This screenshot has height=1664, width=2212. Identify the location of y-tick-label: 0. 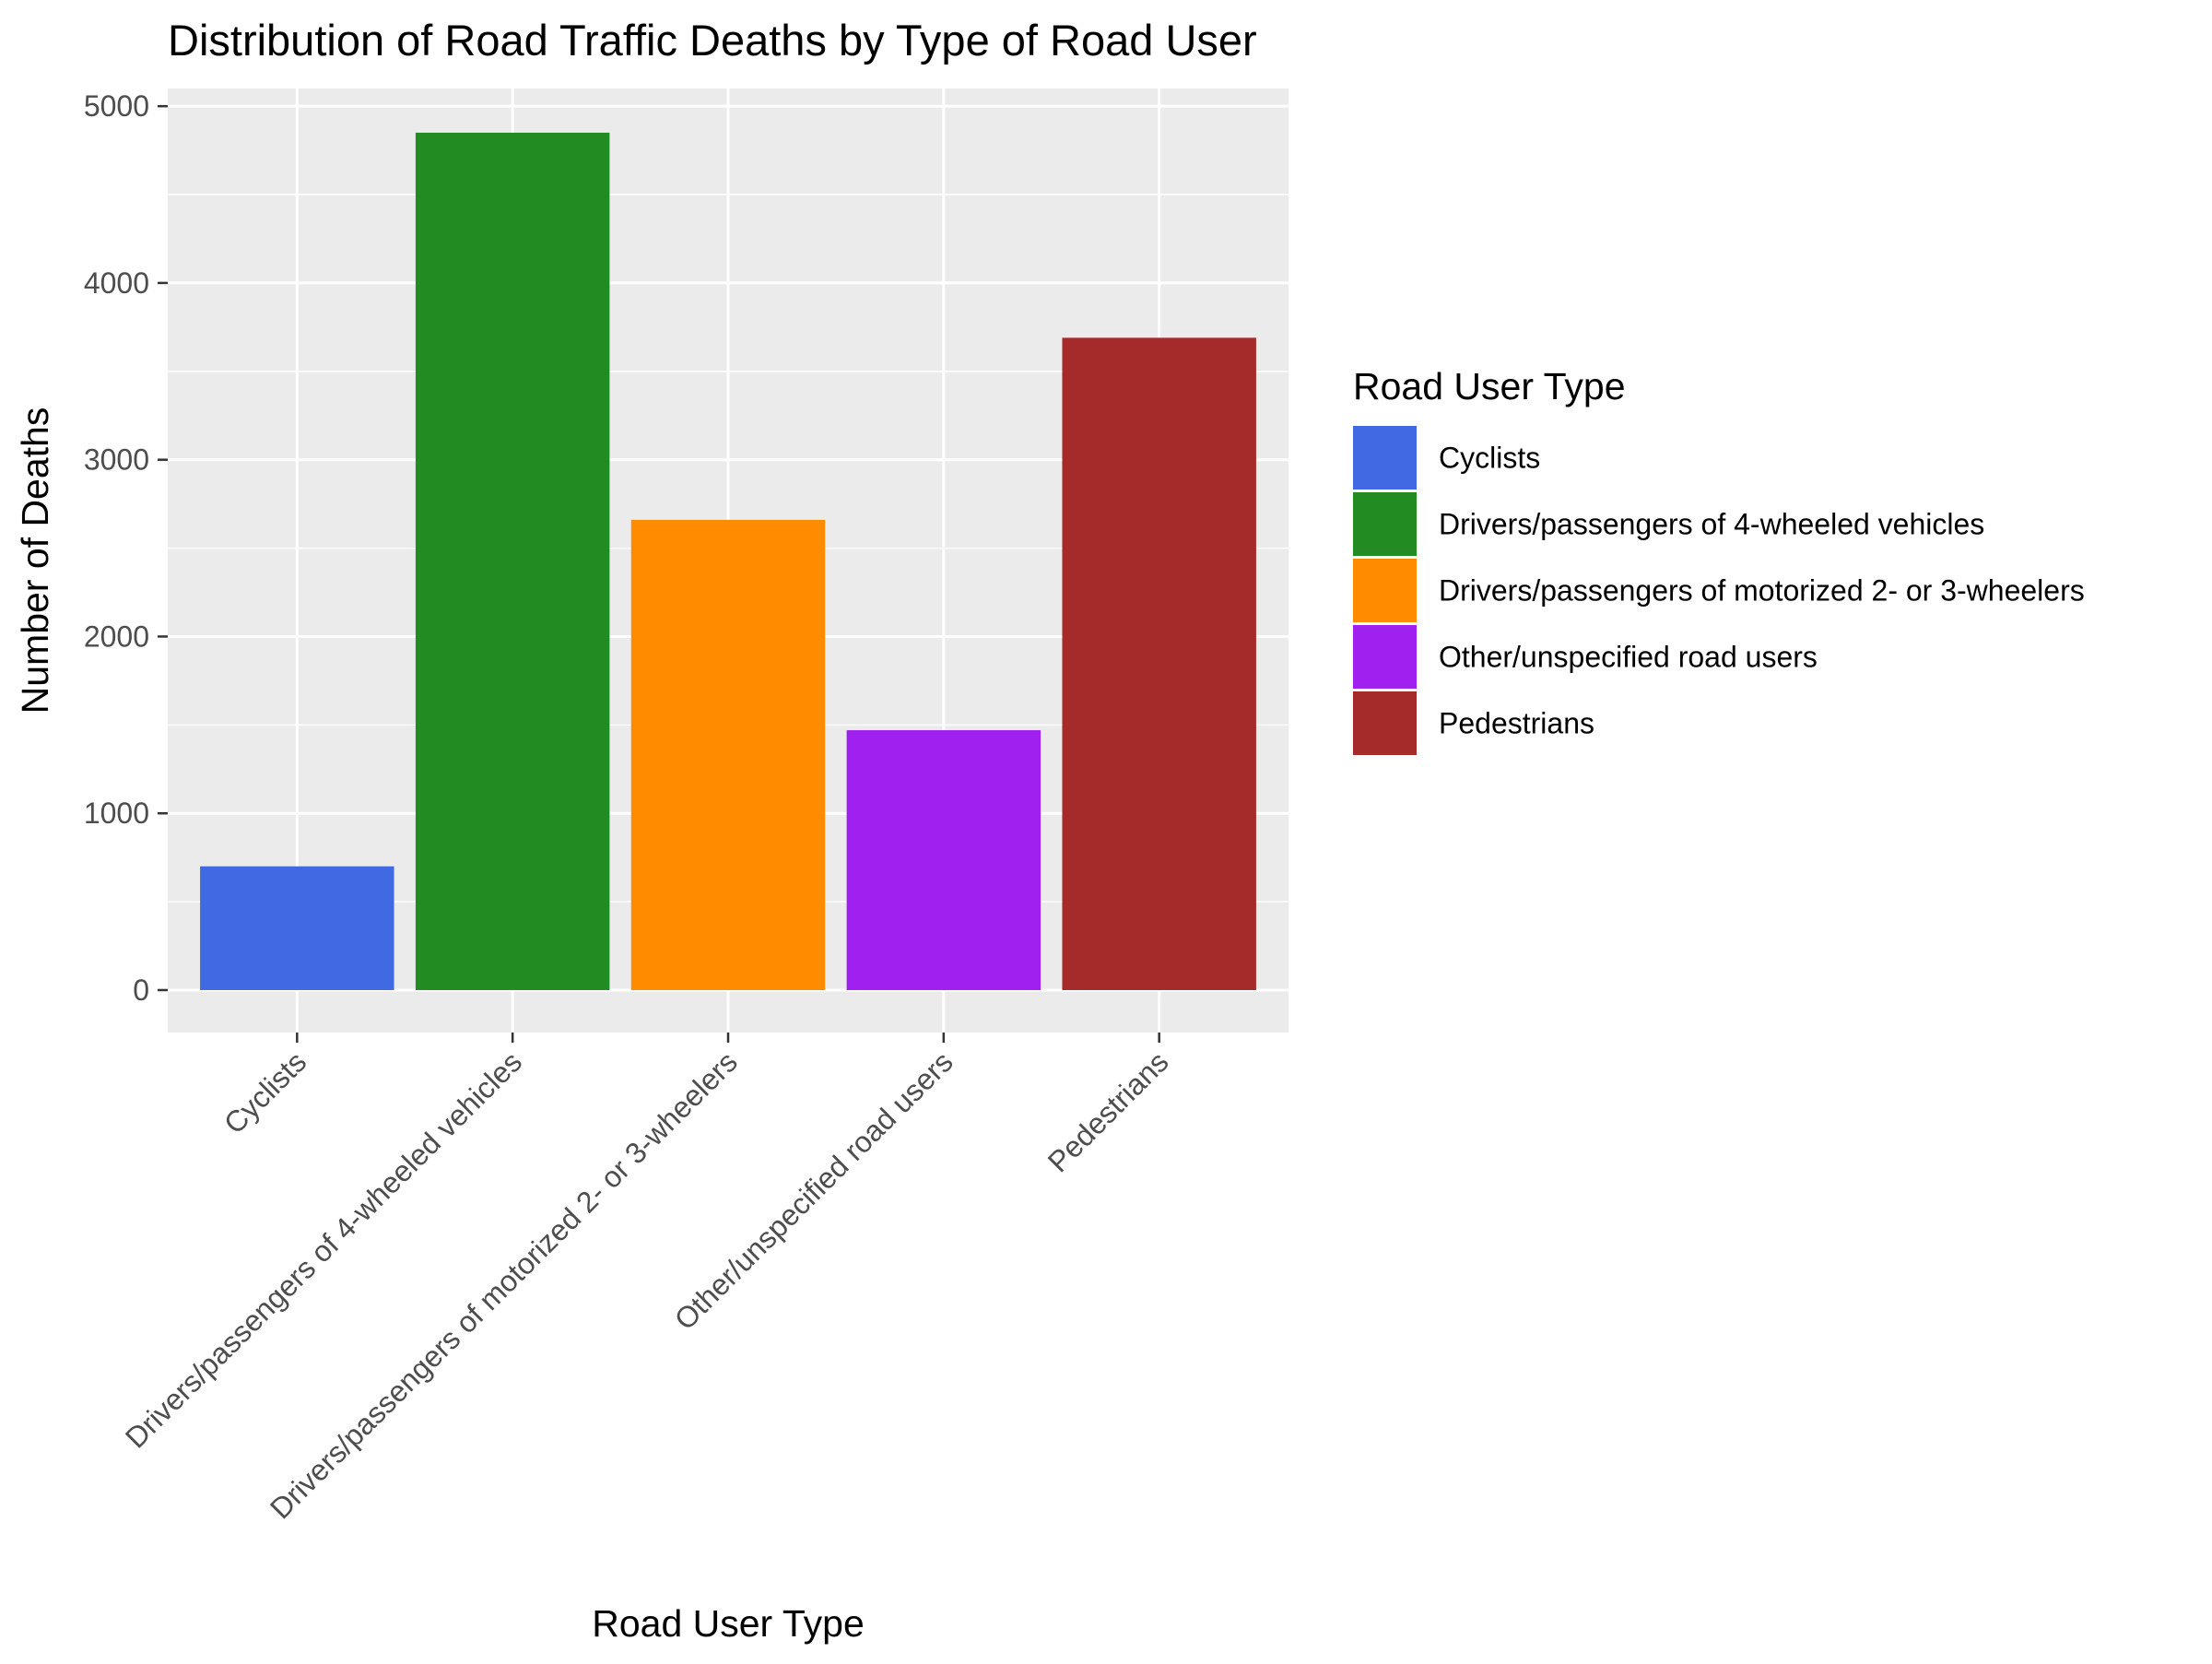
(141, 990).